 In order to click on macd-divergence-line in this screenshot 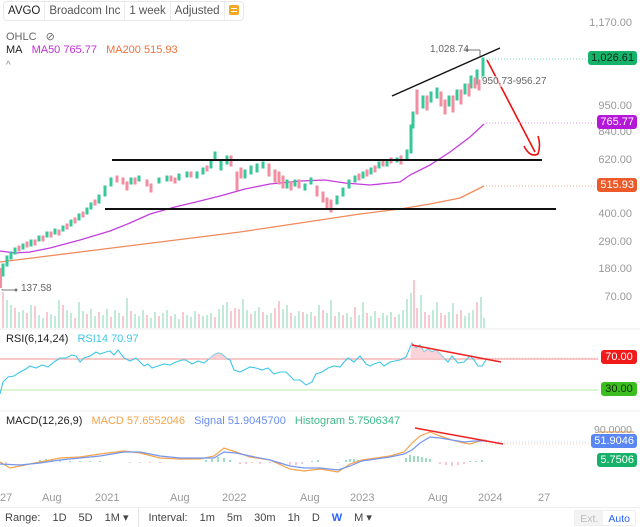, I will do `click(459, 436)`.